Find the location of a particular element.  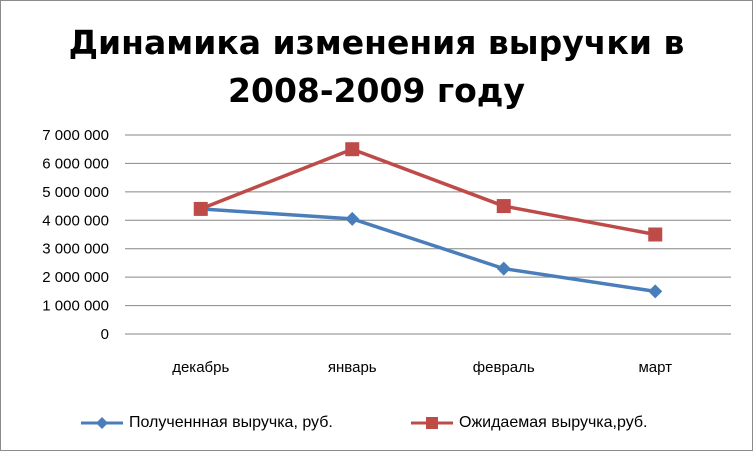

chart-title-line-2: 2008-2009 году is located at coordinates (376, 90).